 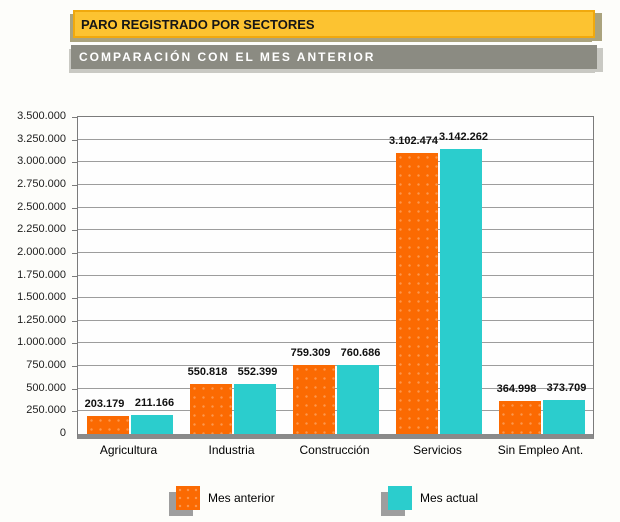 I want to click on y-axis-label-3.250.000: 3.250.000, so click(x=41, y=138).